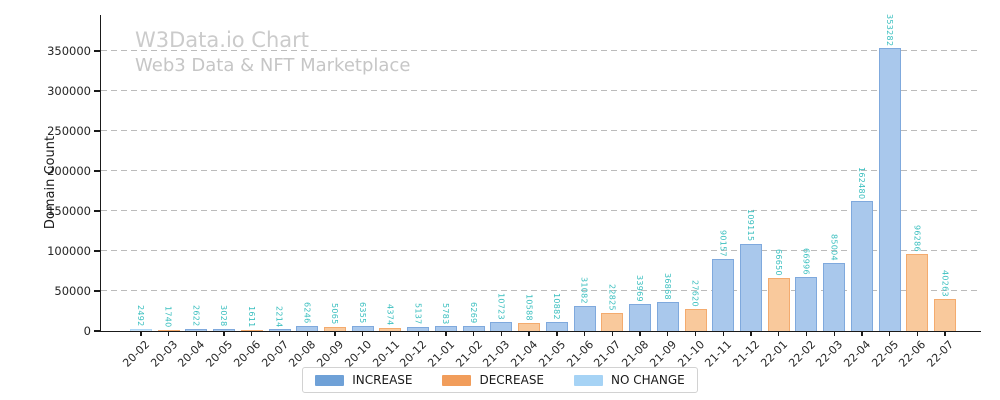 The width and height of the screenshot is (1000, 400). Describe the element at coordinates (723, 243) in the screenshot. I see `bar-value-label: 90157` at that location.